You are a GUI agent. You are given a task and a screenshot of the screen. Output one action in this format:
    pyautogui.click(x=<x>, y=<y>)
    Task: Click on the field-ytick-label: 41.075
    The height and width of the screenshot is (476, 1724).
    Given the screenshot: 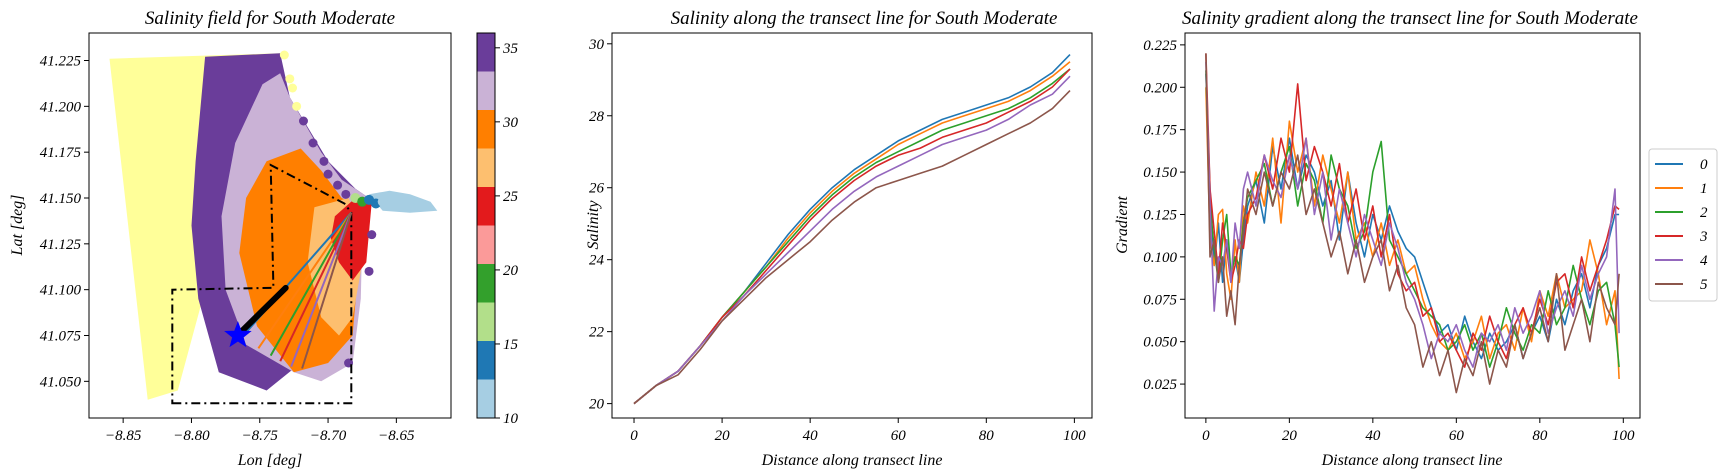 What is the action you would take?
    pyautogui.click(x=61, y=337)
    